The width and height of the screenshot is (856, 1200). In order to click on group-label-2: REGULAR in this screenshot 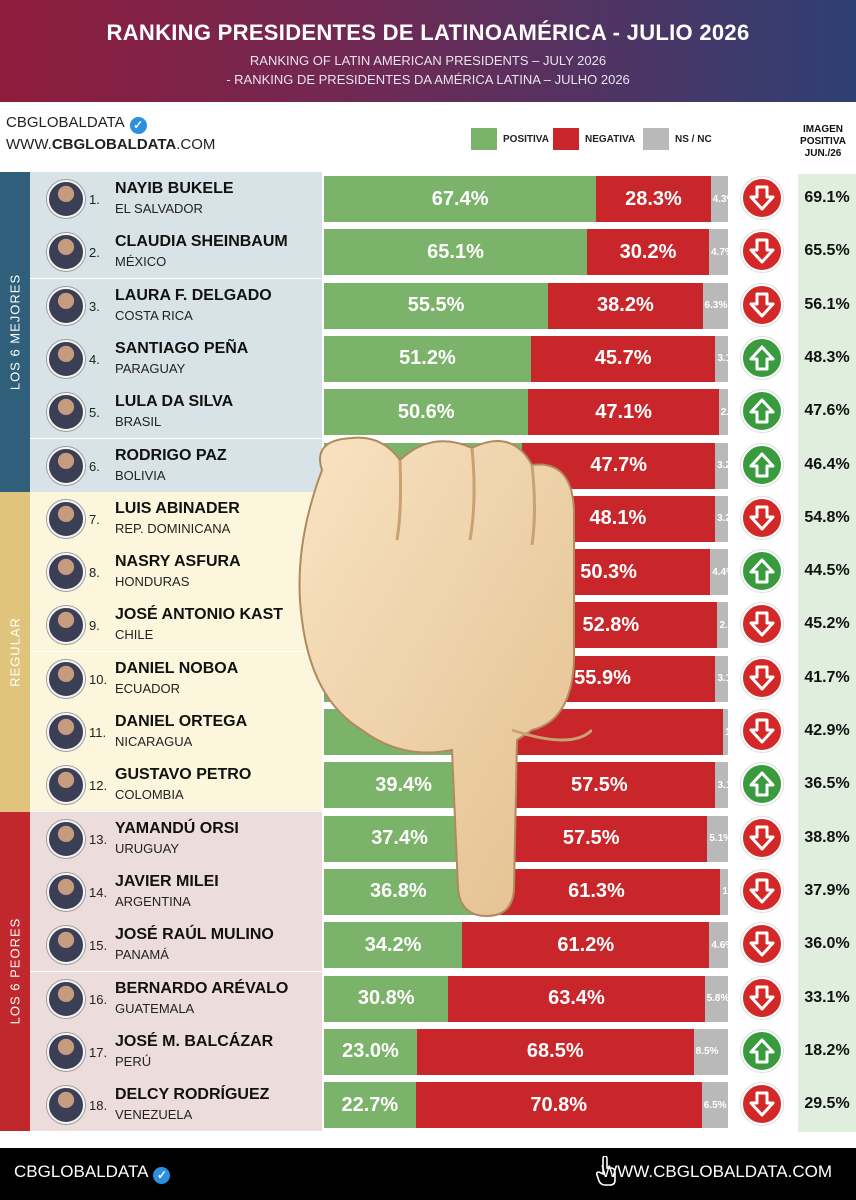, I will do `click(15, 651)`.